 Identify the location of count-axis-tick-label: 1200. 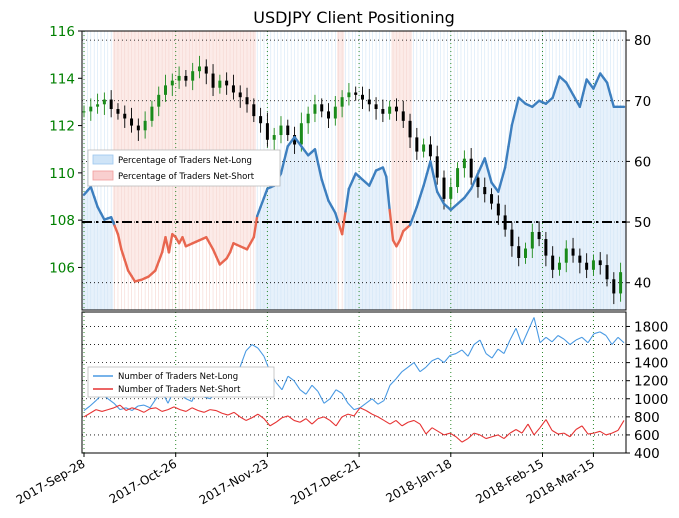
(651, 382).